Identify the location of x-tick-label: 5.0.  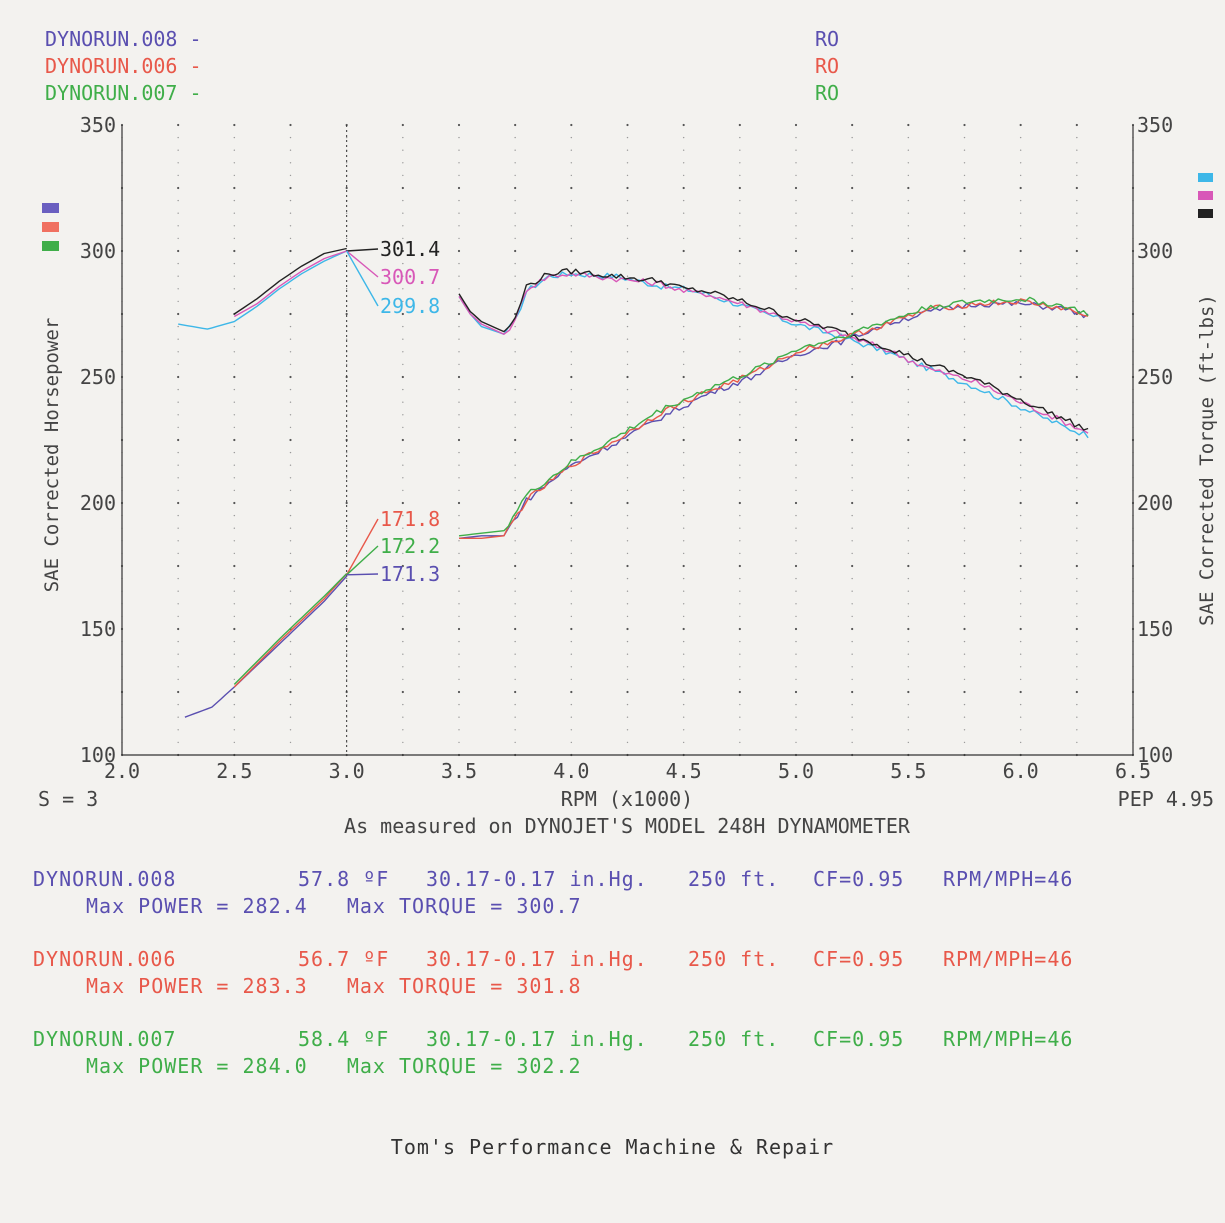
(796, 771).